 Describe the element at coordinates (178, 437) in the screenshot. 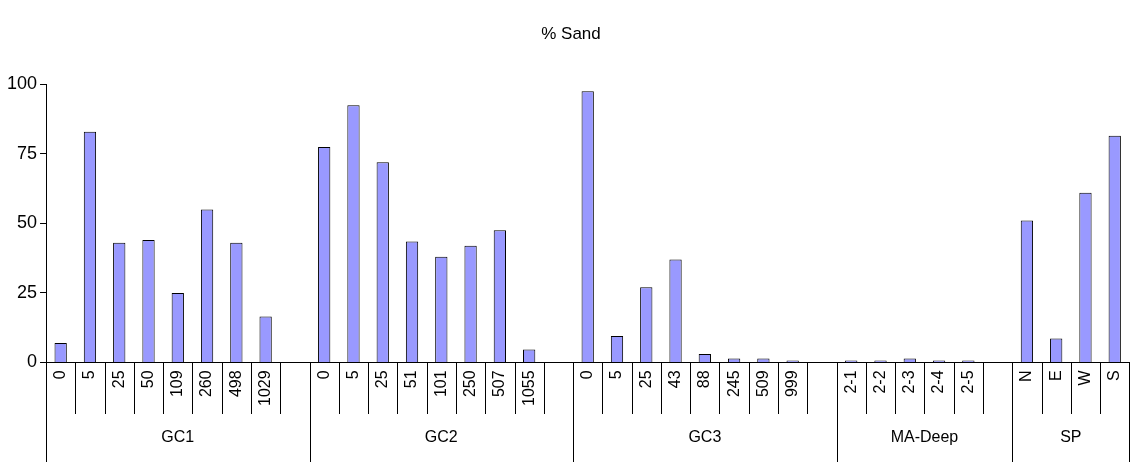

I see `text: GC1` at that location.